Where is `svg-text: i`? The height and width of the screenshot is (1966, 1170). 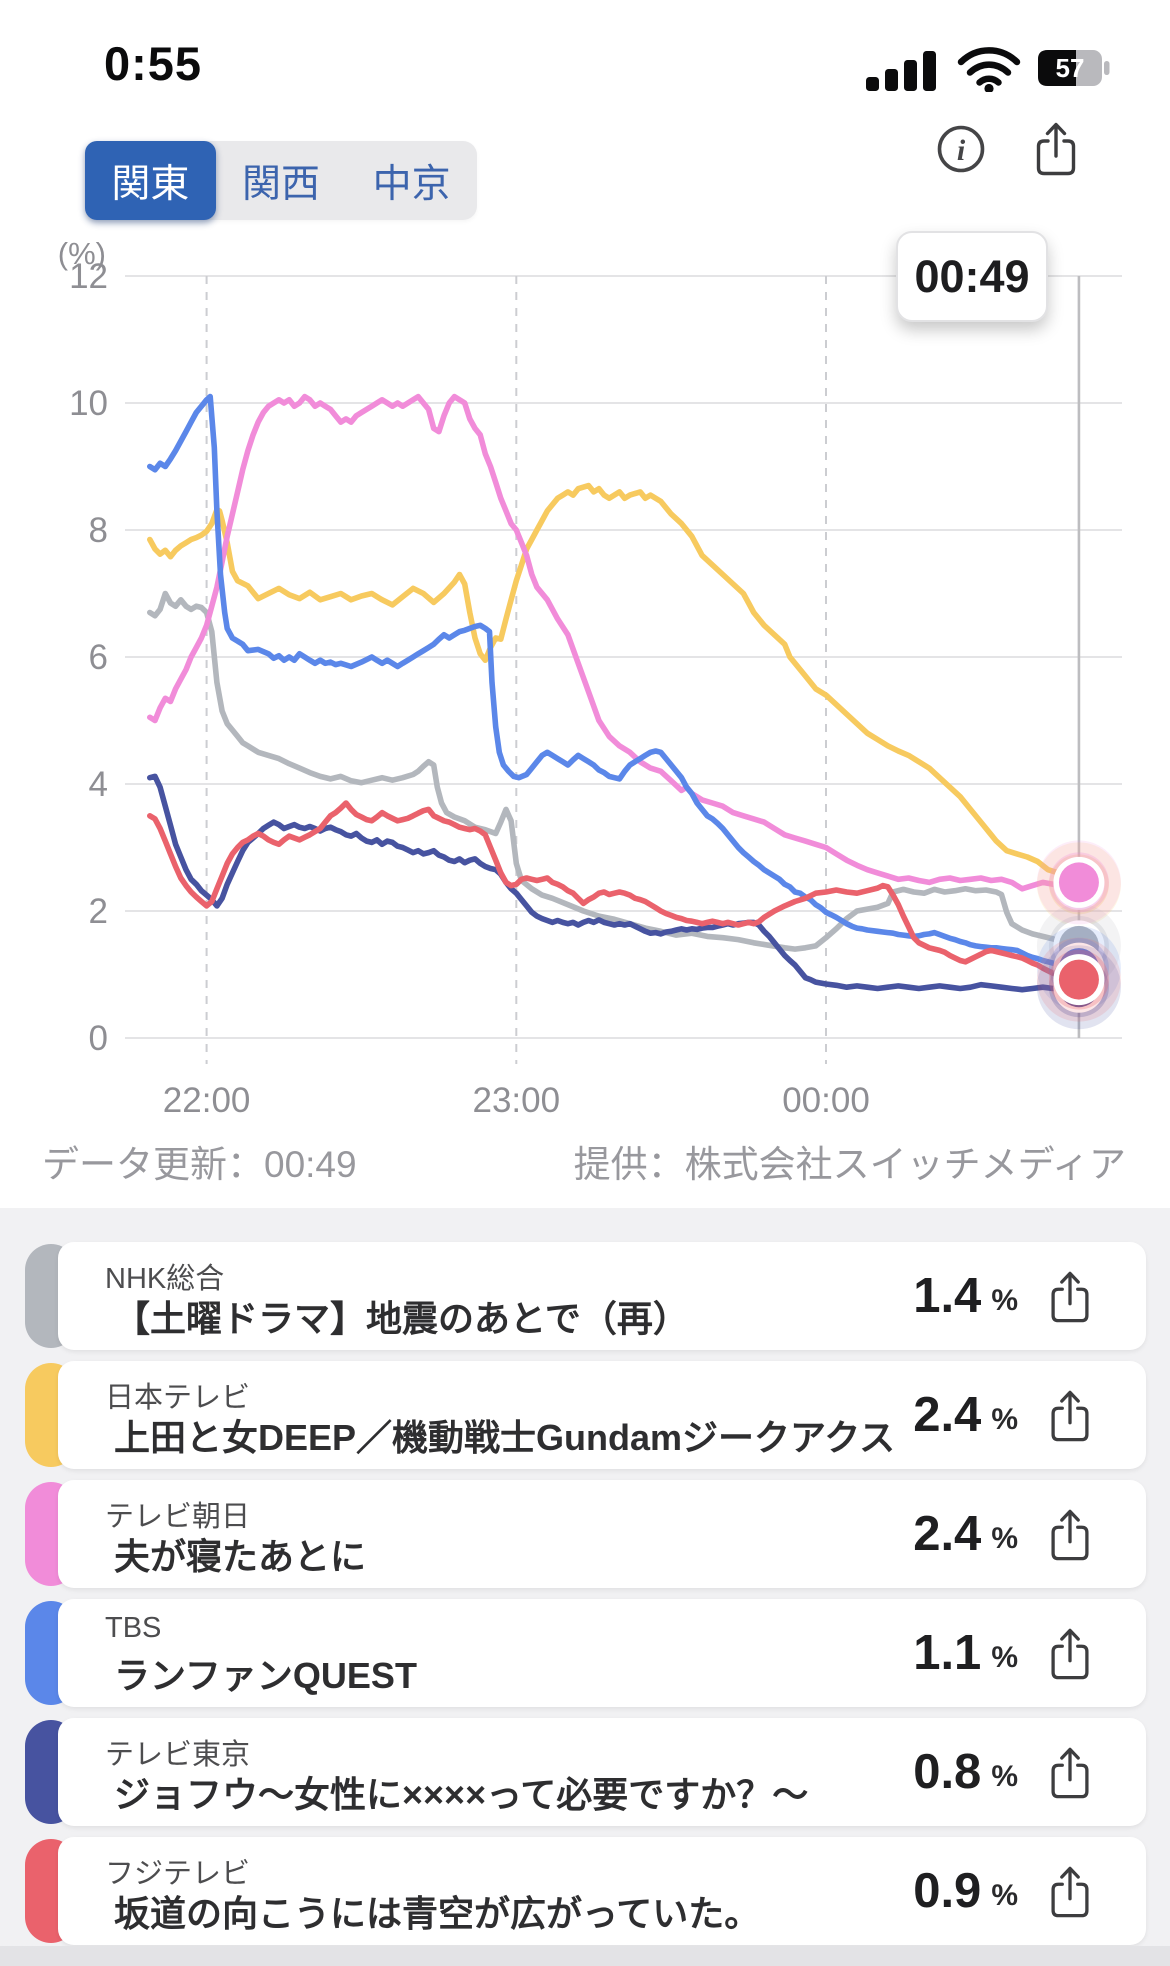
svg-text: i is located at coordinates (961, 150).